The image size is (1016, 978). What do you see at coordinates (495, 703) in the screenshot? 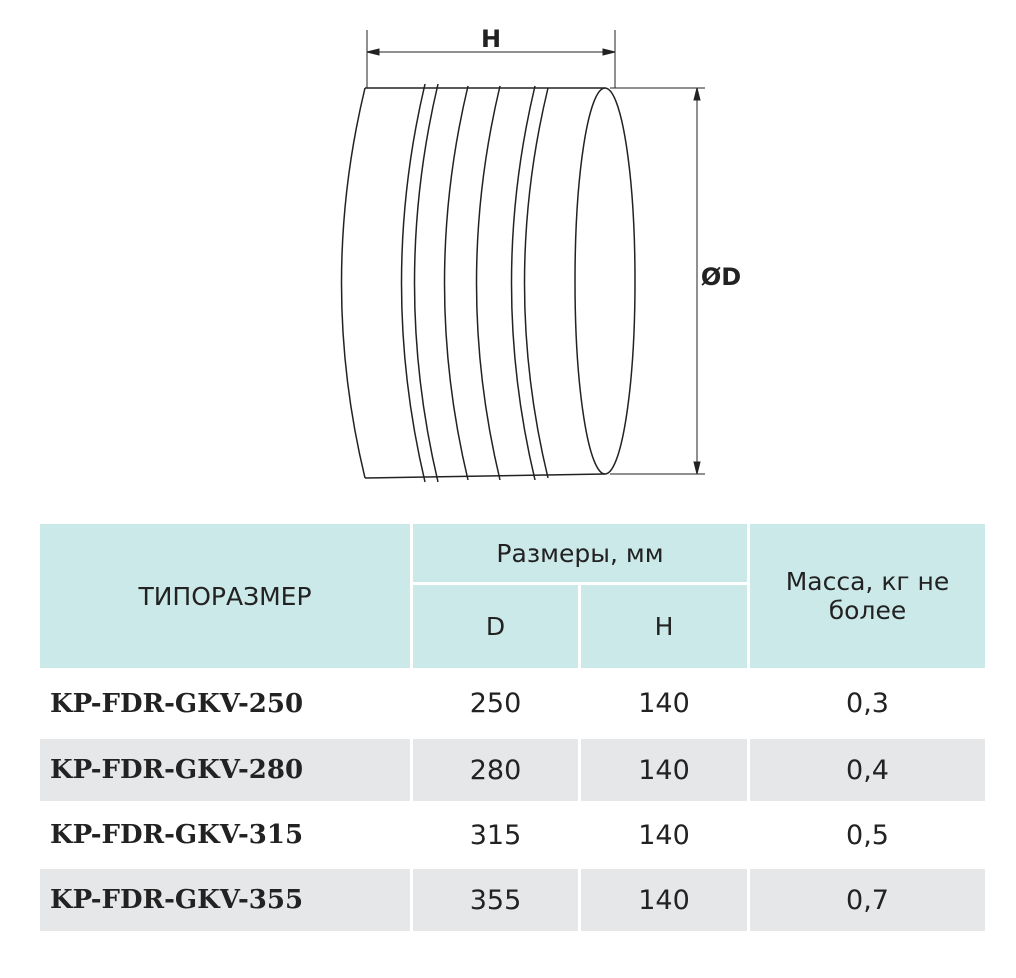
I see `value-cell: 250` at bounding box center [495, 703].